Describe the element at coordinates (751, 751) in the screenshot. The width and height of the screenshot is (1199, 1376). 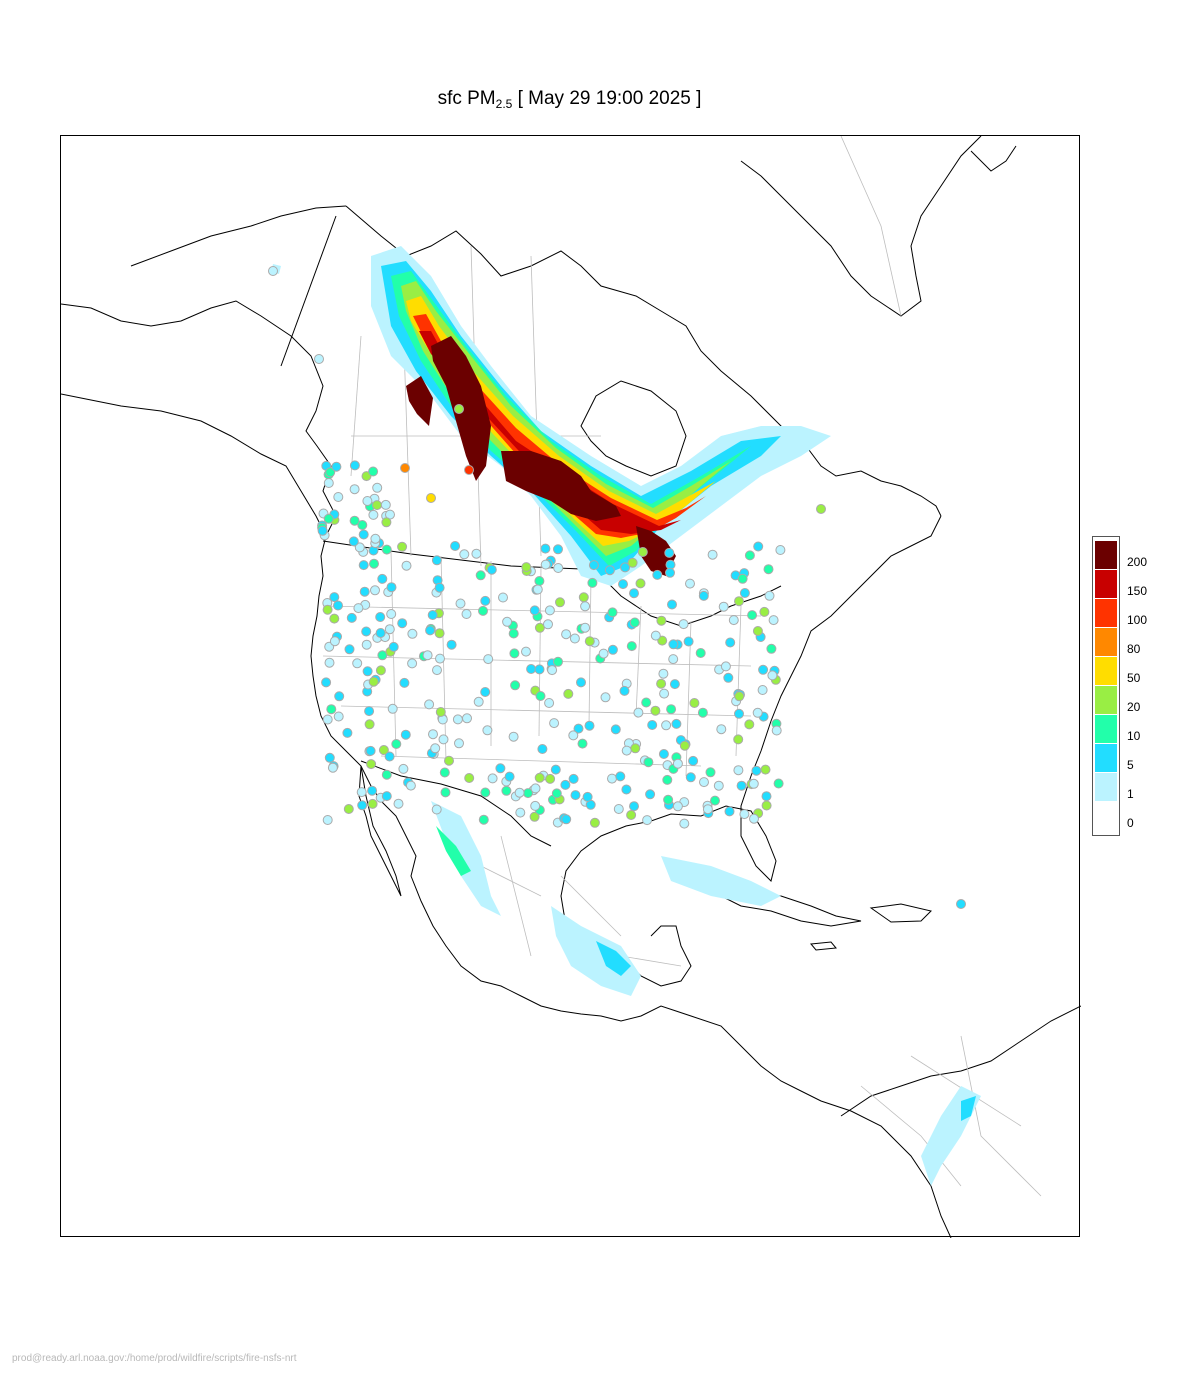
I see `coastline-east` at that location.